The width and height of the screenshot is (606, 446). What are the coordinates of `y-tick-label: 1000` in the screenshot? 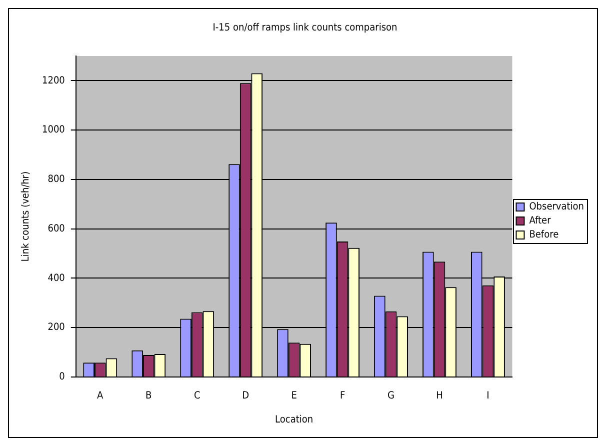 It's located at (54, 130).